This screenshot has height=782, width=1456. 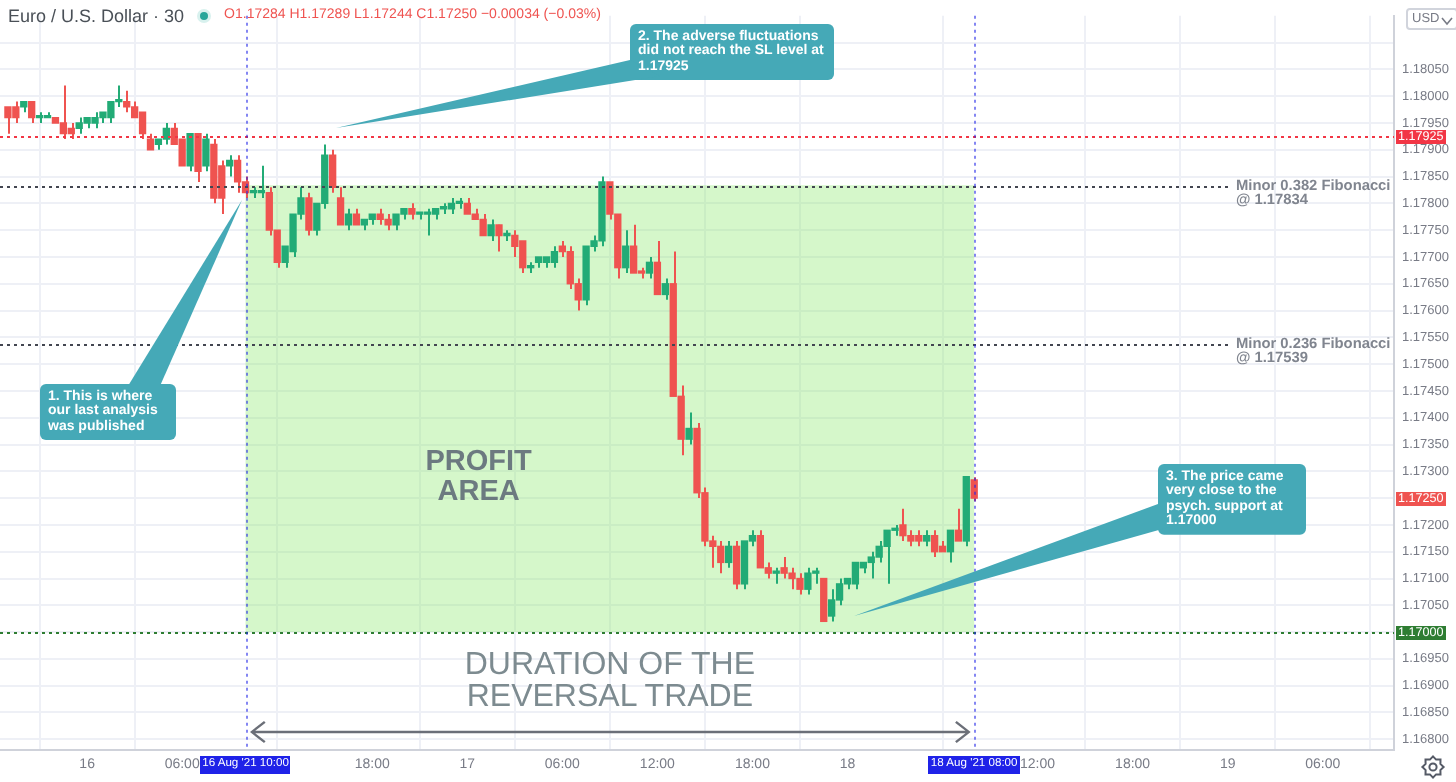 I want to click on band-label: PROFIT AREA, so click(x=478, y=477).